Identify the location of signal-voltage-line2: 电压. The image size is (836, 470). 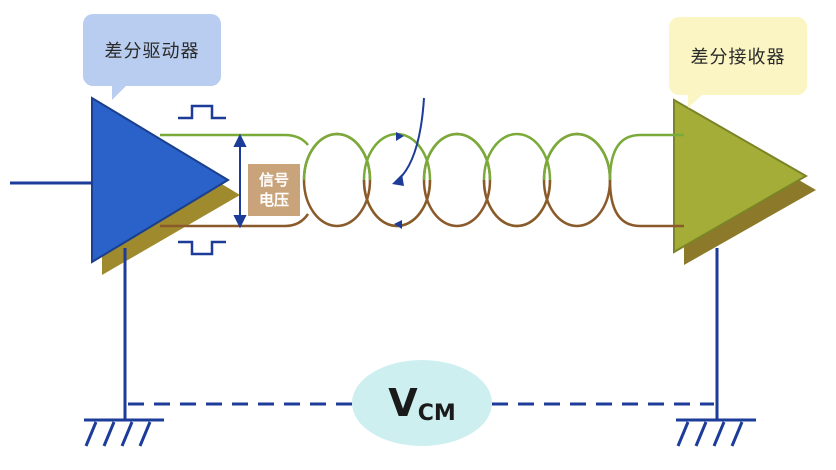
(273, 200).